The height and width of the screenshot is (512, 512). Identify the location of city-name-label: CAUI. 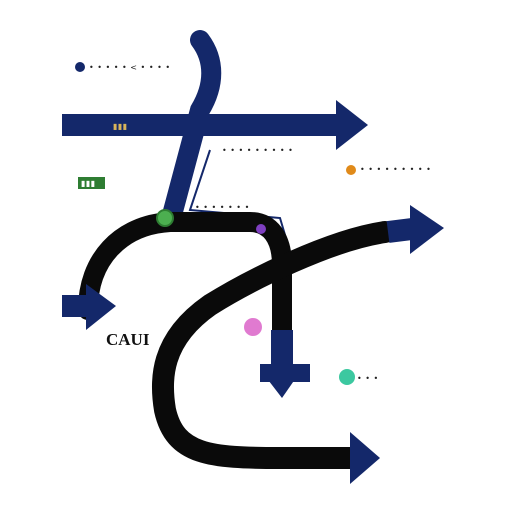
(128, 339).